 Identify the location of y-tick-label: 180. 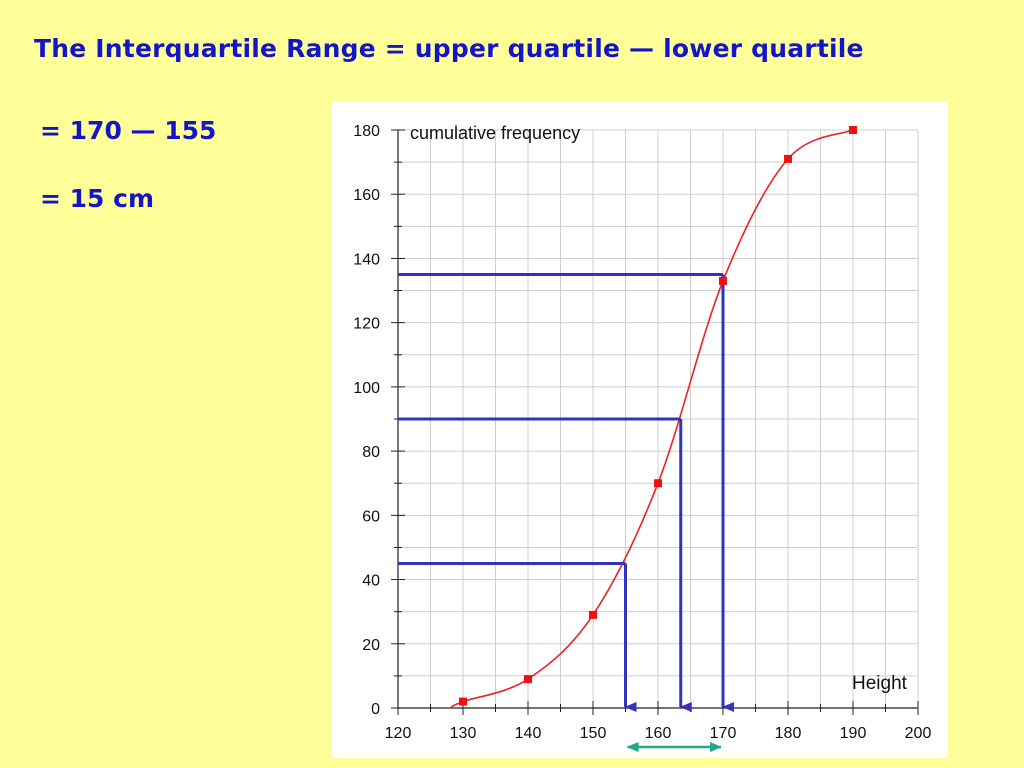
(366, 131).